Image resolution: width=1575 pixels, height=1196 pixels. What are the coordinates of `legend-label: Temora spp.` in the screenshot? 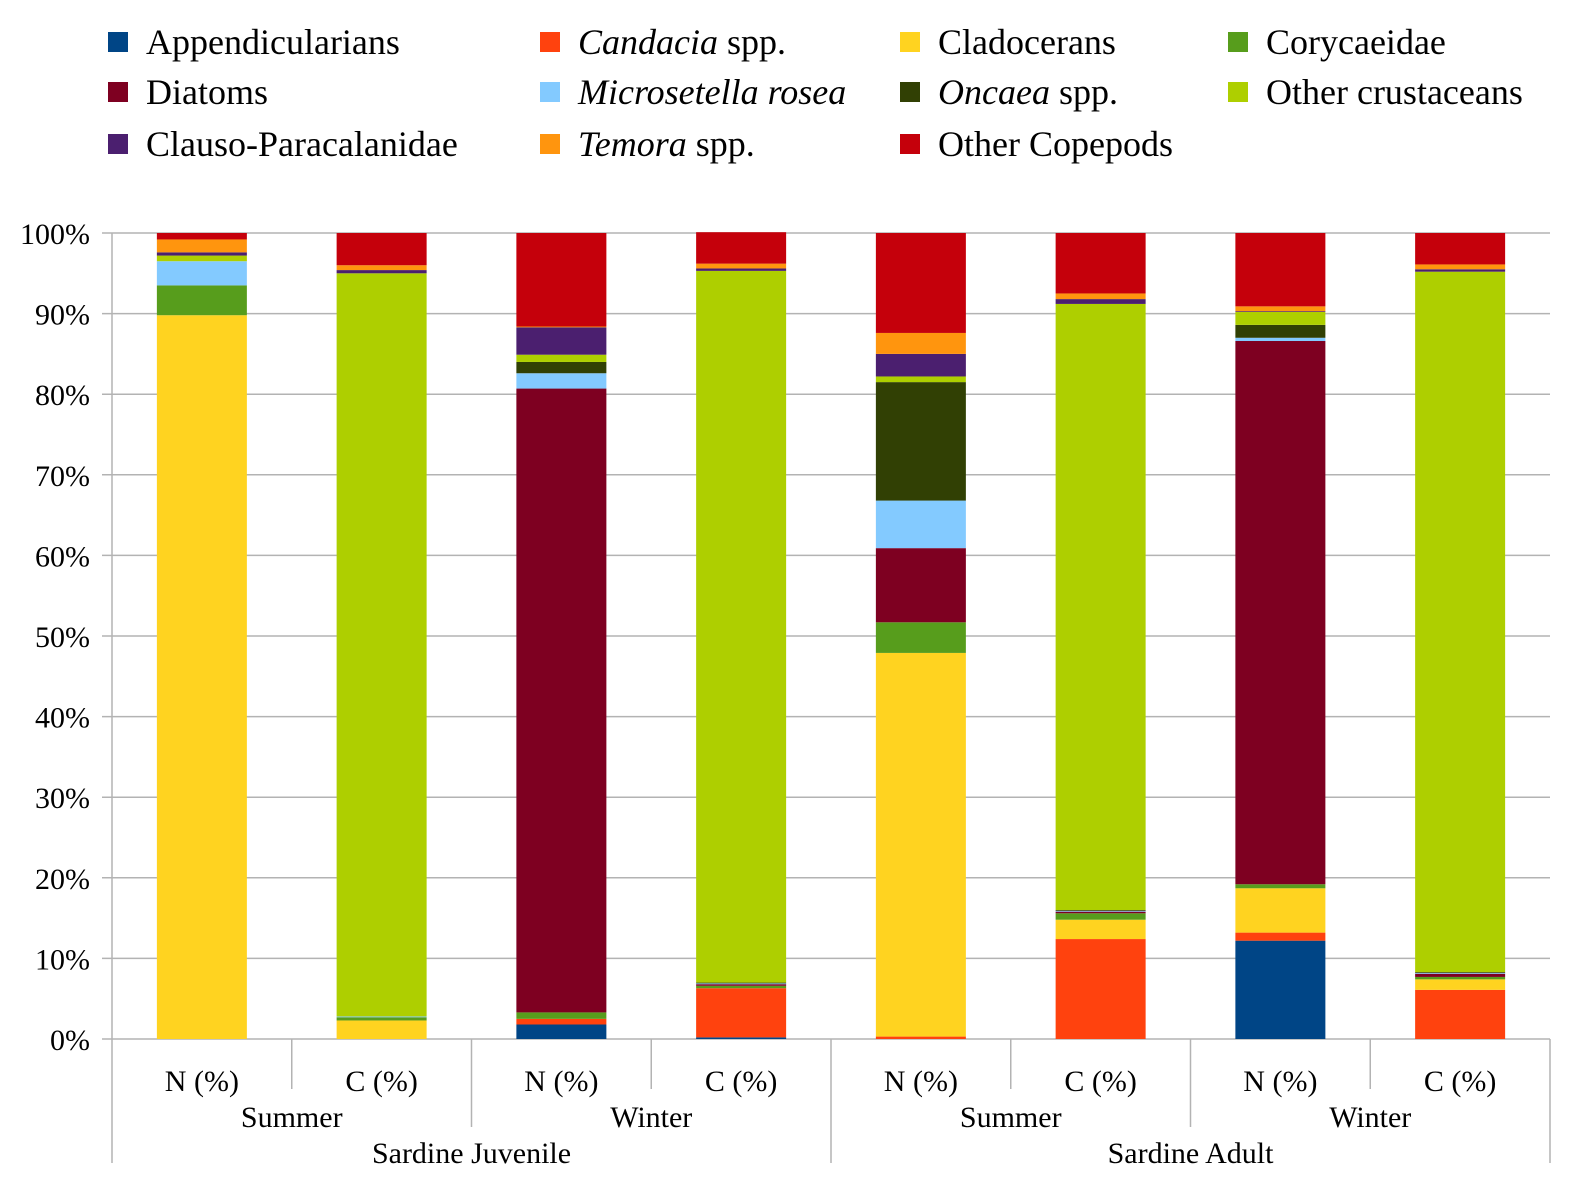 It's located at (666, 144).